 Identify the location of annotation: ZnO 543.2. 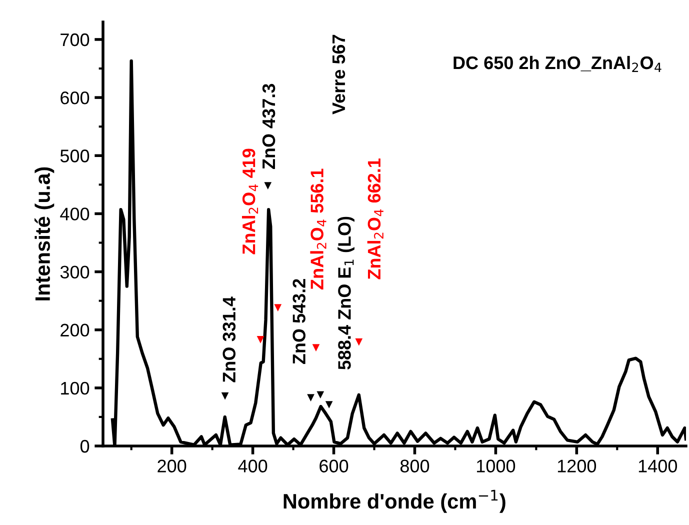
(299, 321).